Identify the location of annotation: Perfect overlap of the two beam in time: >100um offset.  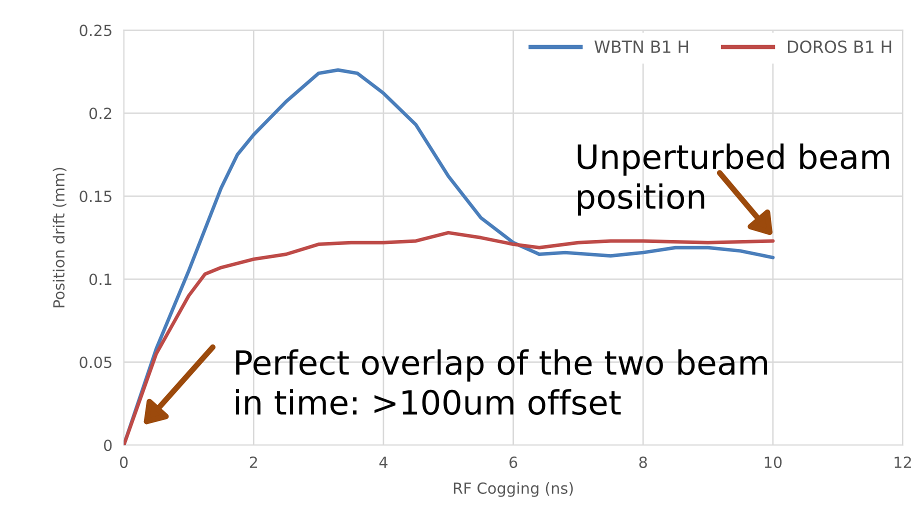
(502, 382).